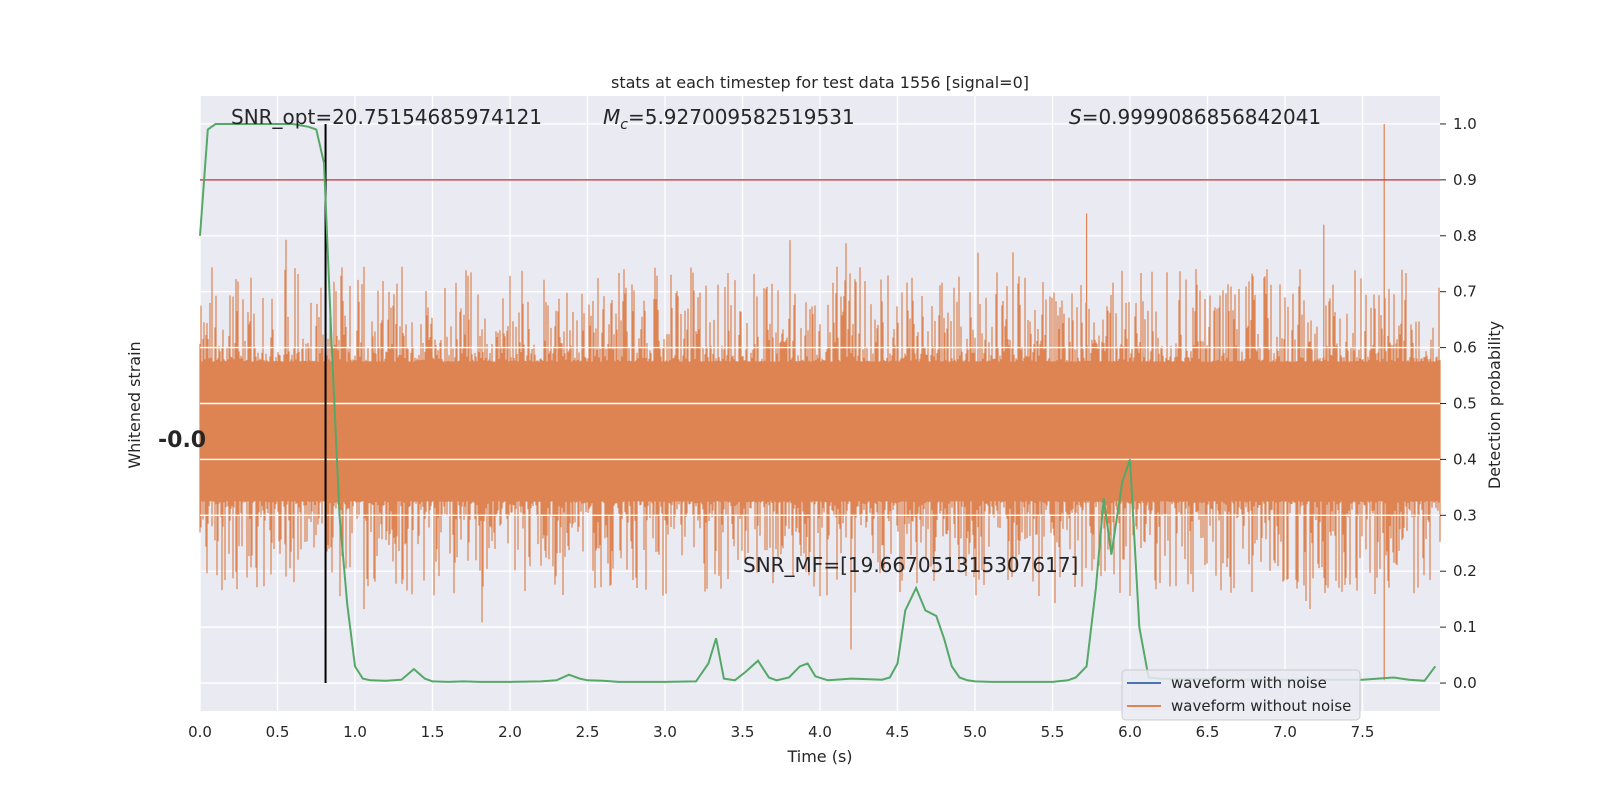  Describe the element at coordinates (1285, 732) in the screenshot. I see `x-tick-label-14: 7.0` at that location.